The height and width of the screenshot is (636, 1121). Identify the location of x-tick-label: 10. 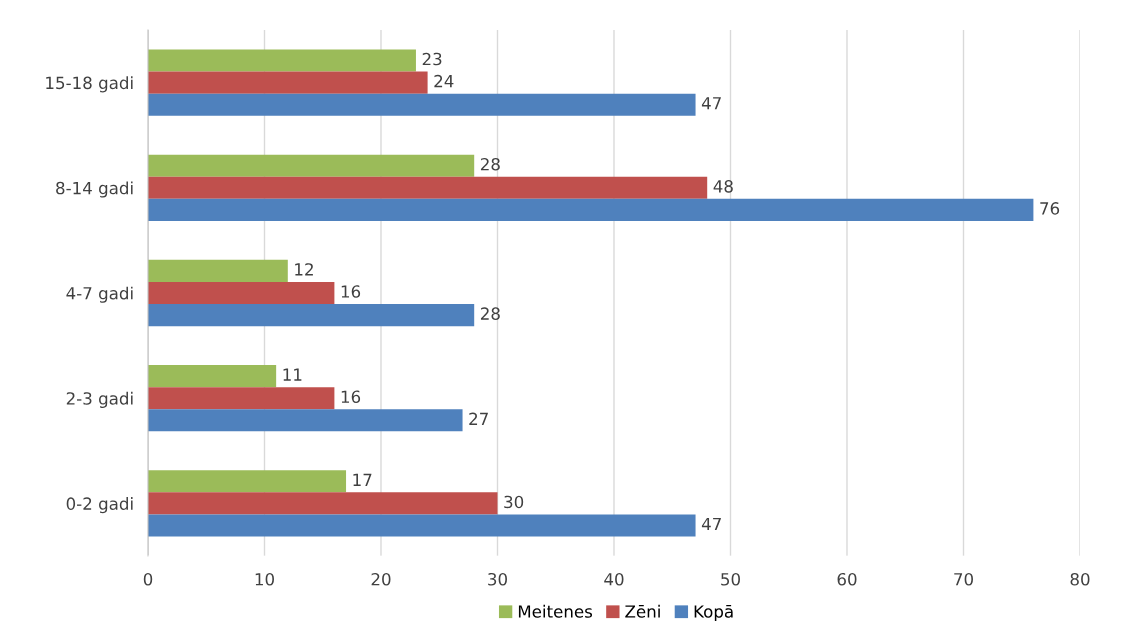
(264, 579).